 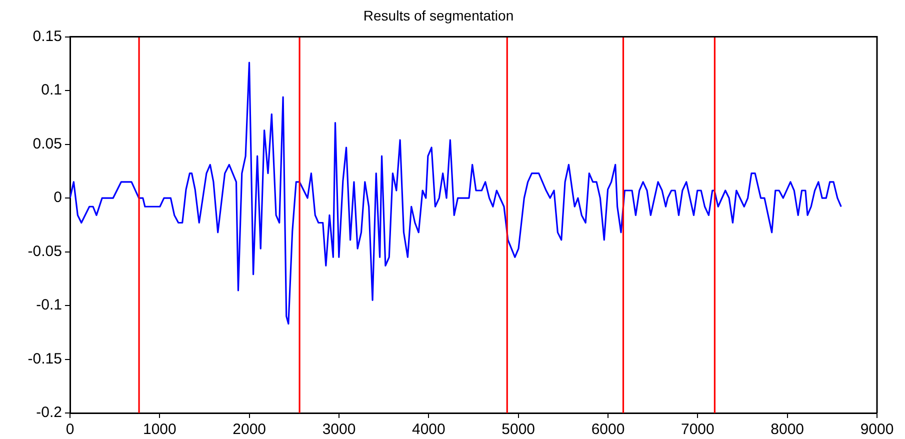 I want to click on x-tick-label: 9000, so click(x=877, y=429).